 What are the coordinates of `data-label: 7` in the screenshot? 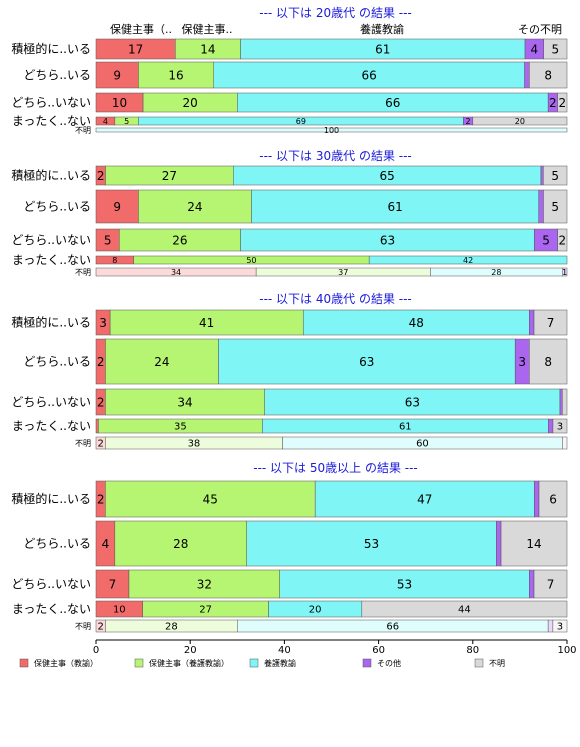 It's located at (113, 584).